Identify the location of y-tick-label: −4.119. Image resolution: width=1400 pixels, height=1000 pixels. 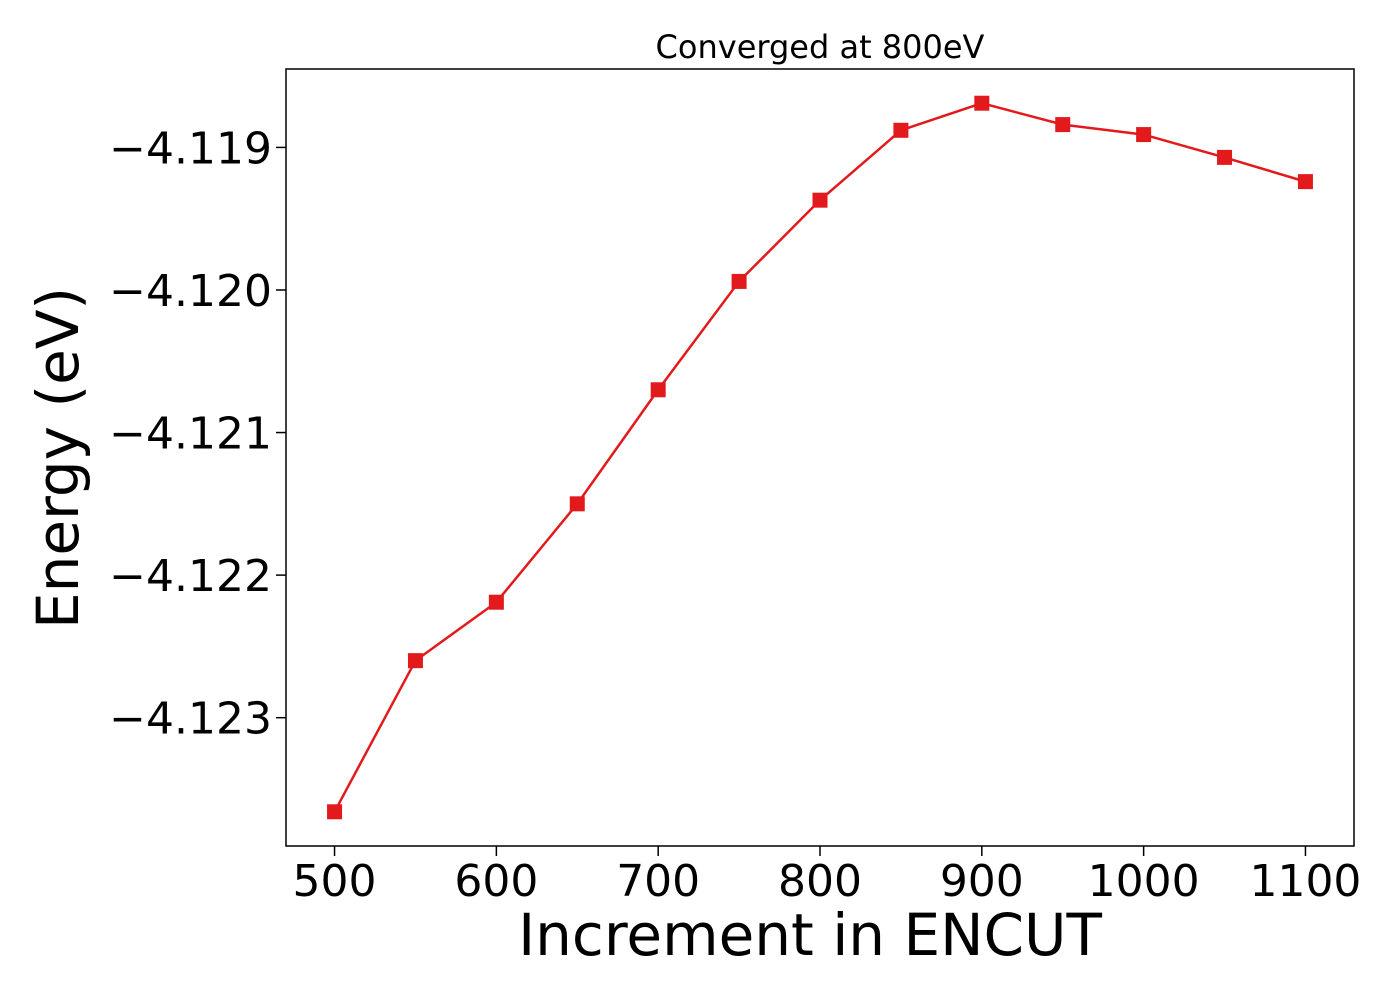
(190, 148).